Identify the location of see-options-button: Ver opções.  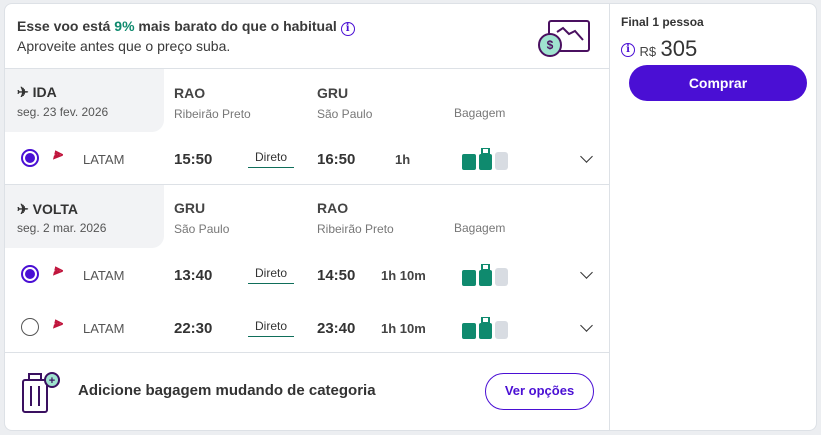
(539, 391).